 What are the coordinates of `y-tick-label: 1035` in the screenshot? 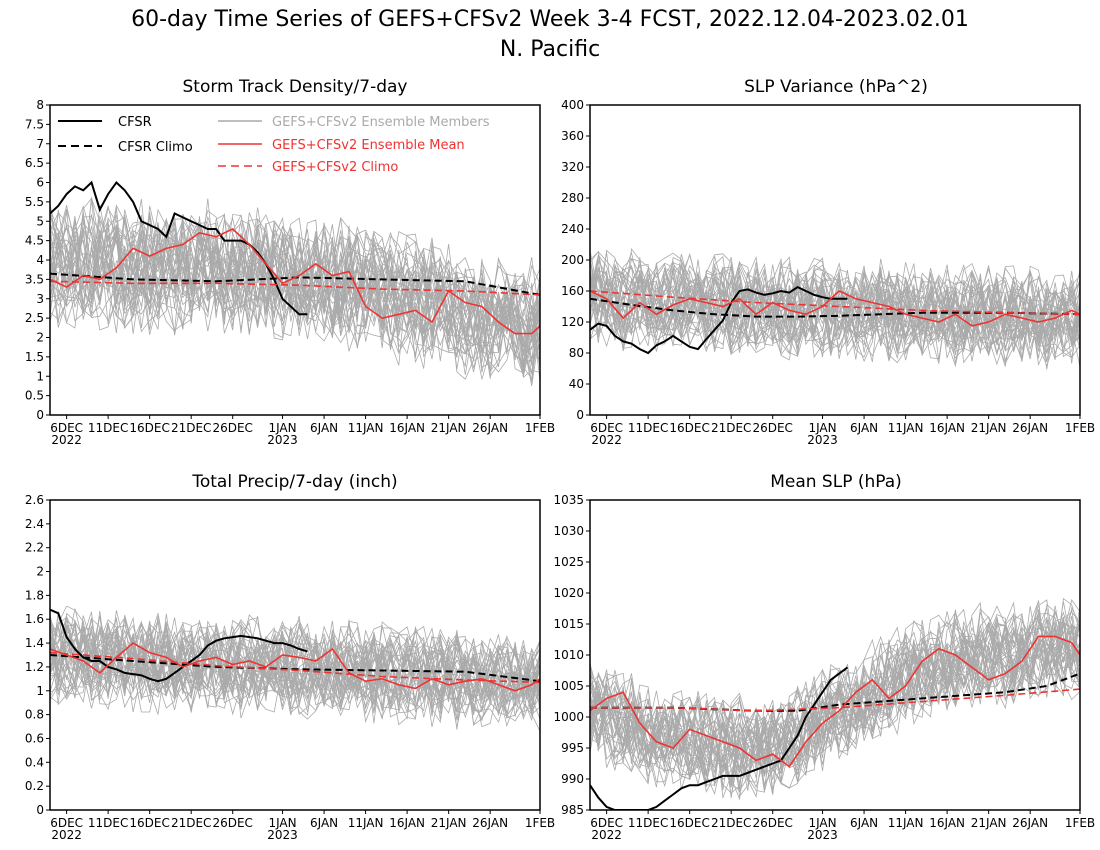 It's located at (568, 500).